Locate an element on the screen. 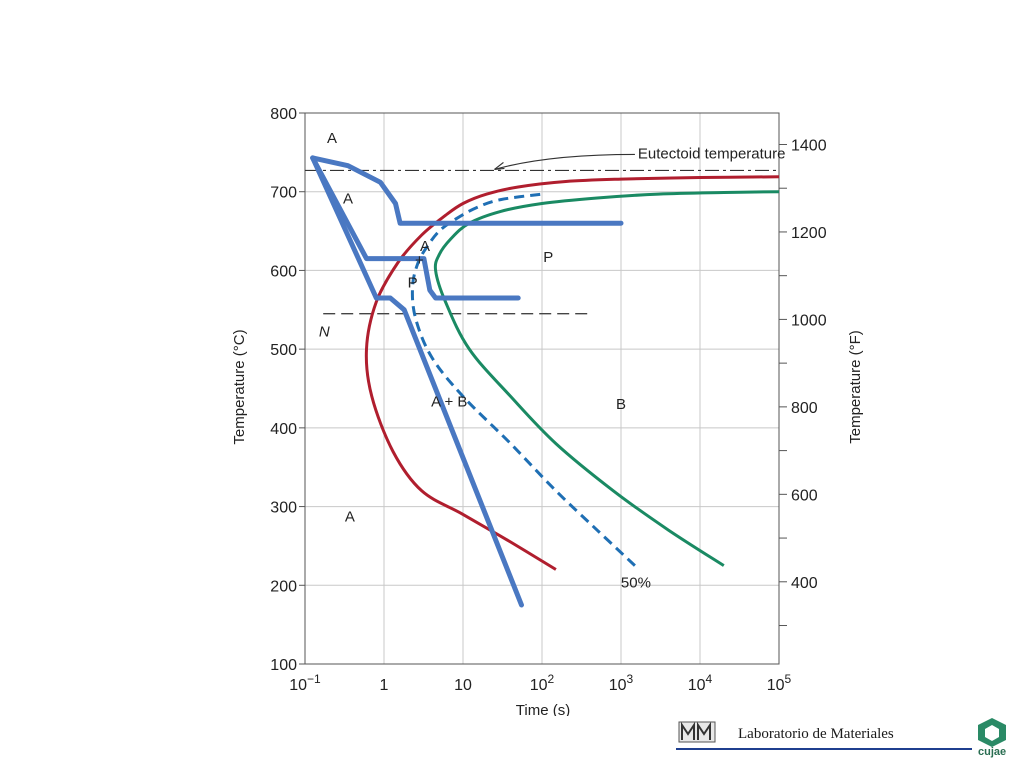 This screenshot has width=1024, height=768. x-tick-label: 10⁴ is located at coordinates (700, 683).